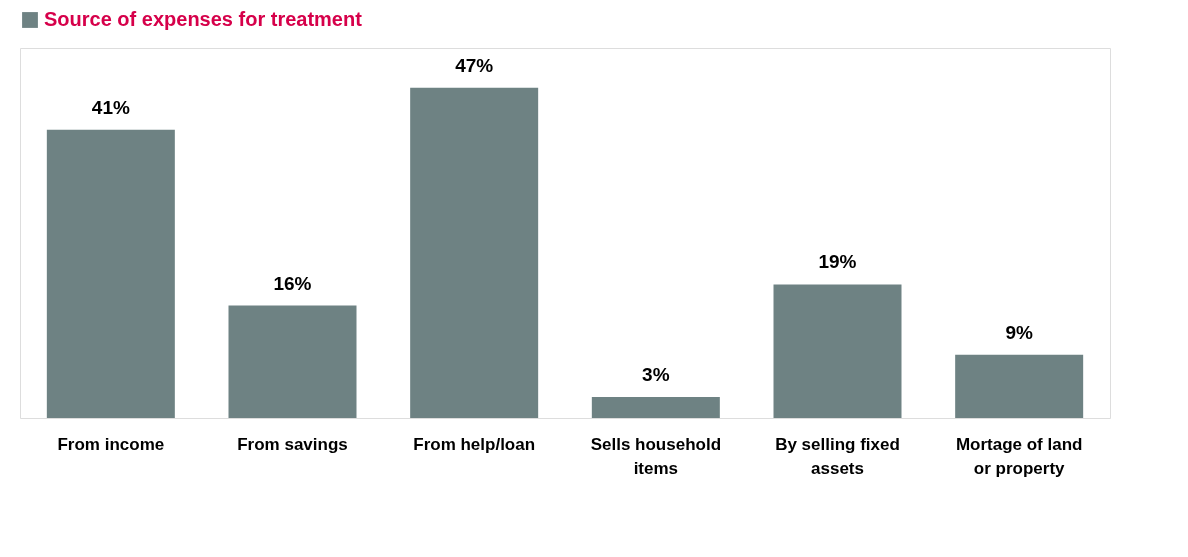  What do you see at coordinates (1019, 456) in the screenshot?
I see `x-tick-label: Mortage of land or property` at bounding box center [1019, 456].